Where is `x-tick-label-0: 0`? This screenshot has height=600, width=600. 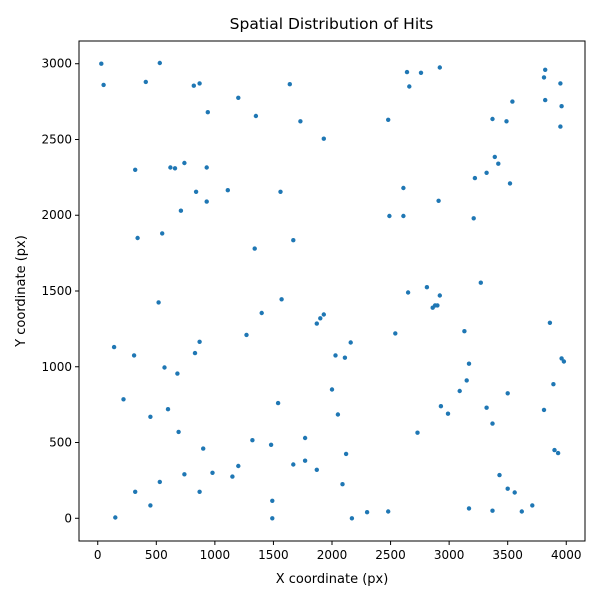 x-tick-label-0: 0 is located at coordinates (98, 555).